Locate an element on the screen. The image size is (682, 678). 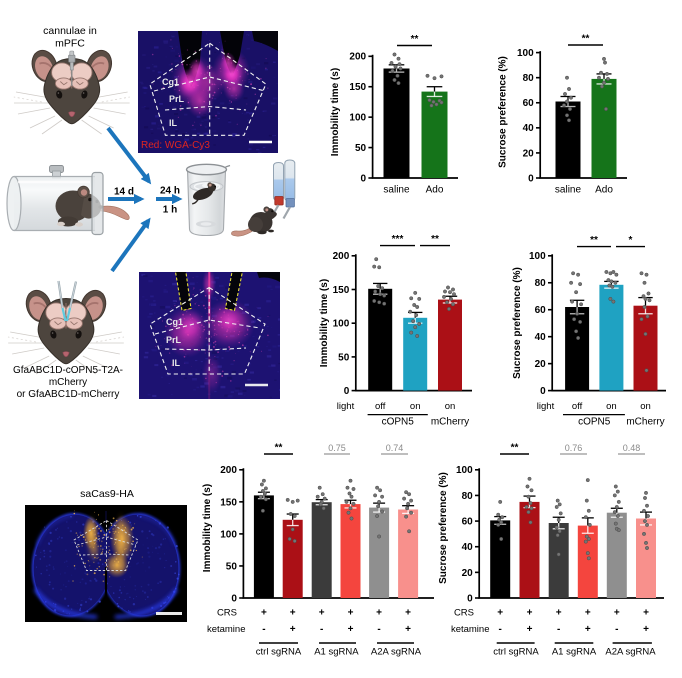
svg-text: off is located at coordinates (380, 406).